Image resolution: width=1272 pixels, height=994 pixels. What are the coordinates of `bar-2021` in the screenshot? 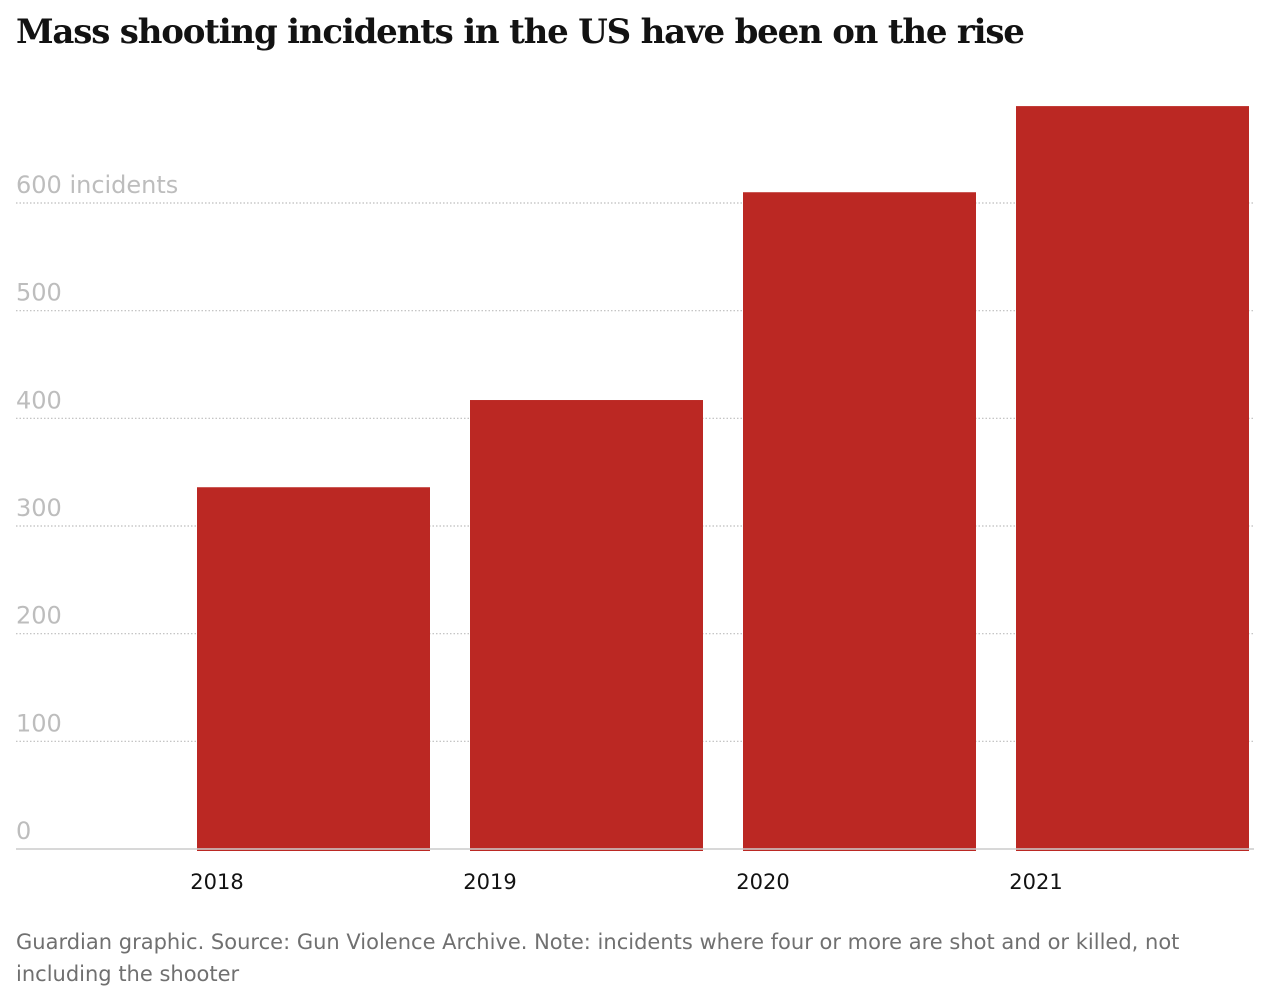 It's located at (1132, 479).